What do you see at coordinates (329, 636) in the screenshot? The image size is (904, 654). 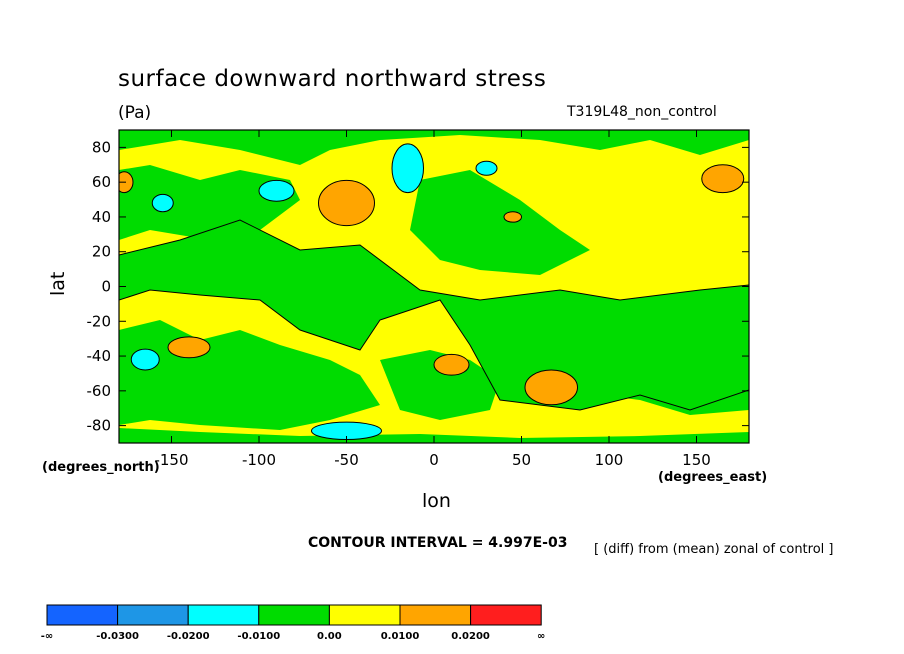 I see `colorbar-label: 0.00` at bounding box center [329, 636].